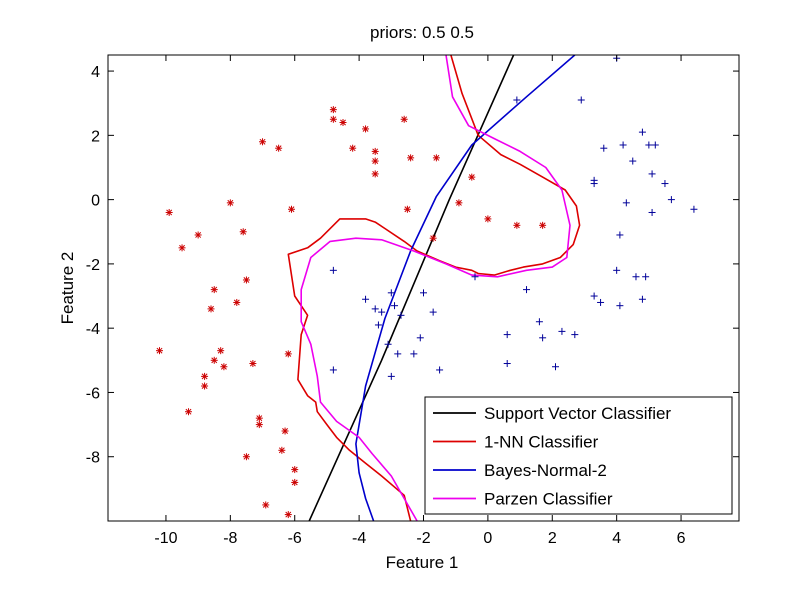 This screenshot has width=805, height=600. Describe the element at coordinates (95, 136) in the screenshot. I see `y-tick-label: 2` at that location.